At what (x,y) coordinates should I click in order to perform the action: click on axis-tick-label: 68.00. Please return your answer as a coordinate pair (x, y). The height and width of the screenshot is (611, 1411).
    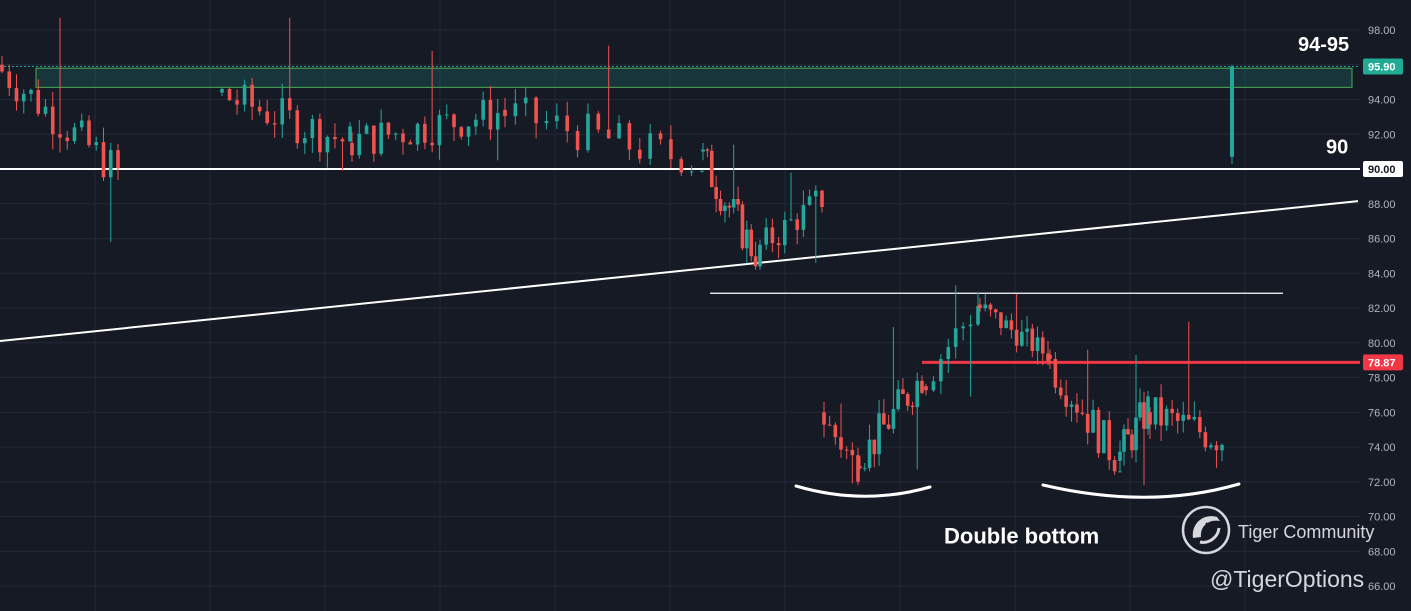
    Looking at the image, I should click on (1382, 552).